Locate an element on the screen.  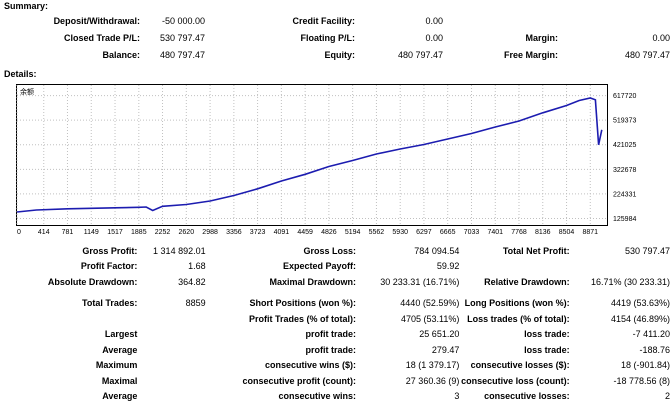
y-tick-label: 617720 is located at coordinates (624, 96).